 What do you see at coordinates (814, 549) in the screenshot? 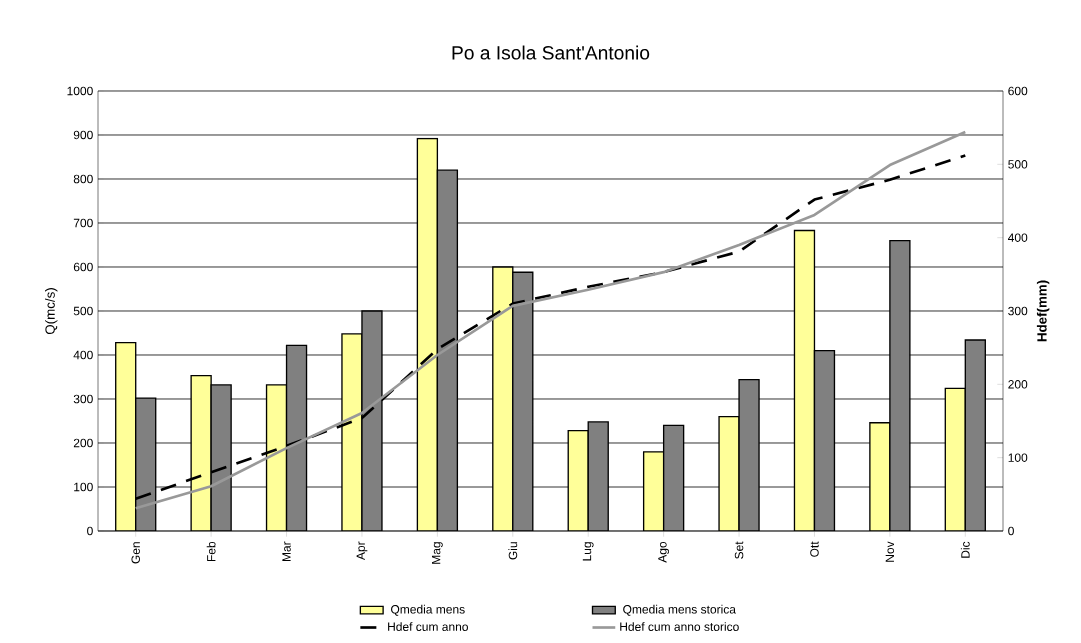
I see `x-tick-label: Ott` at bounding box center [814, 549].